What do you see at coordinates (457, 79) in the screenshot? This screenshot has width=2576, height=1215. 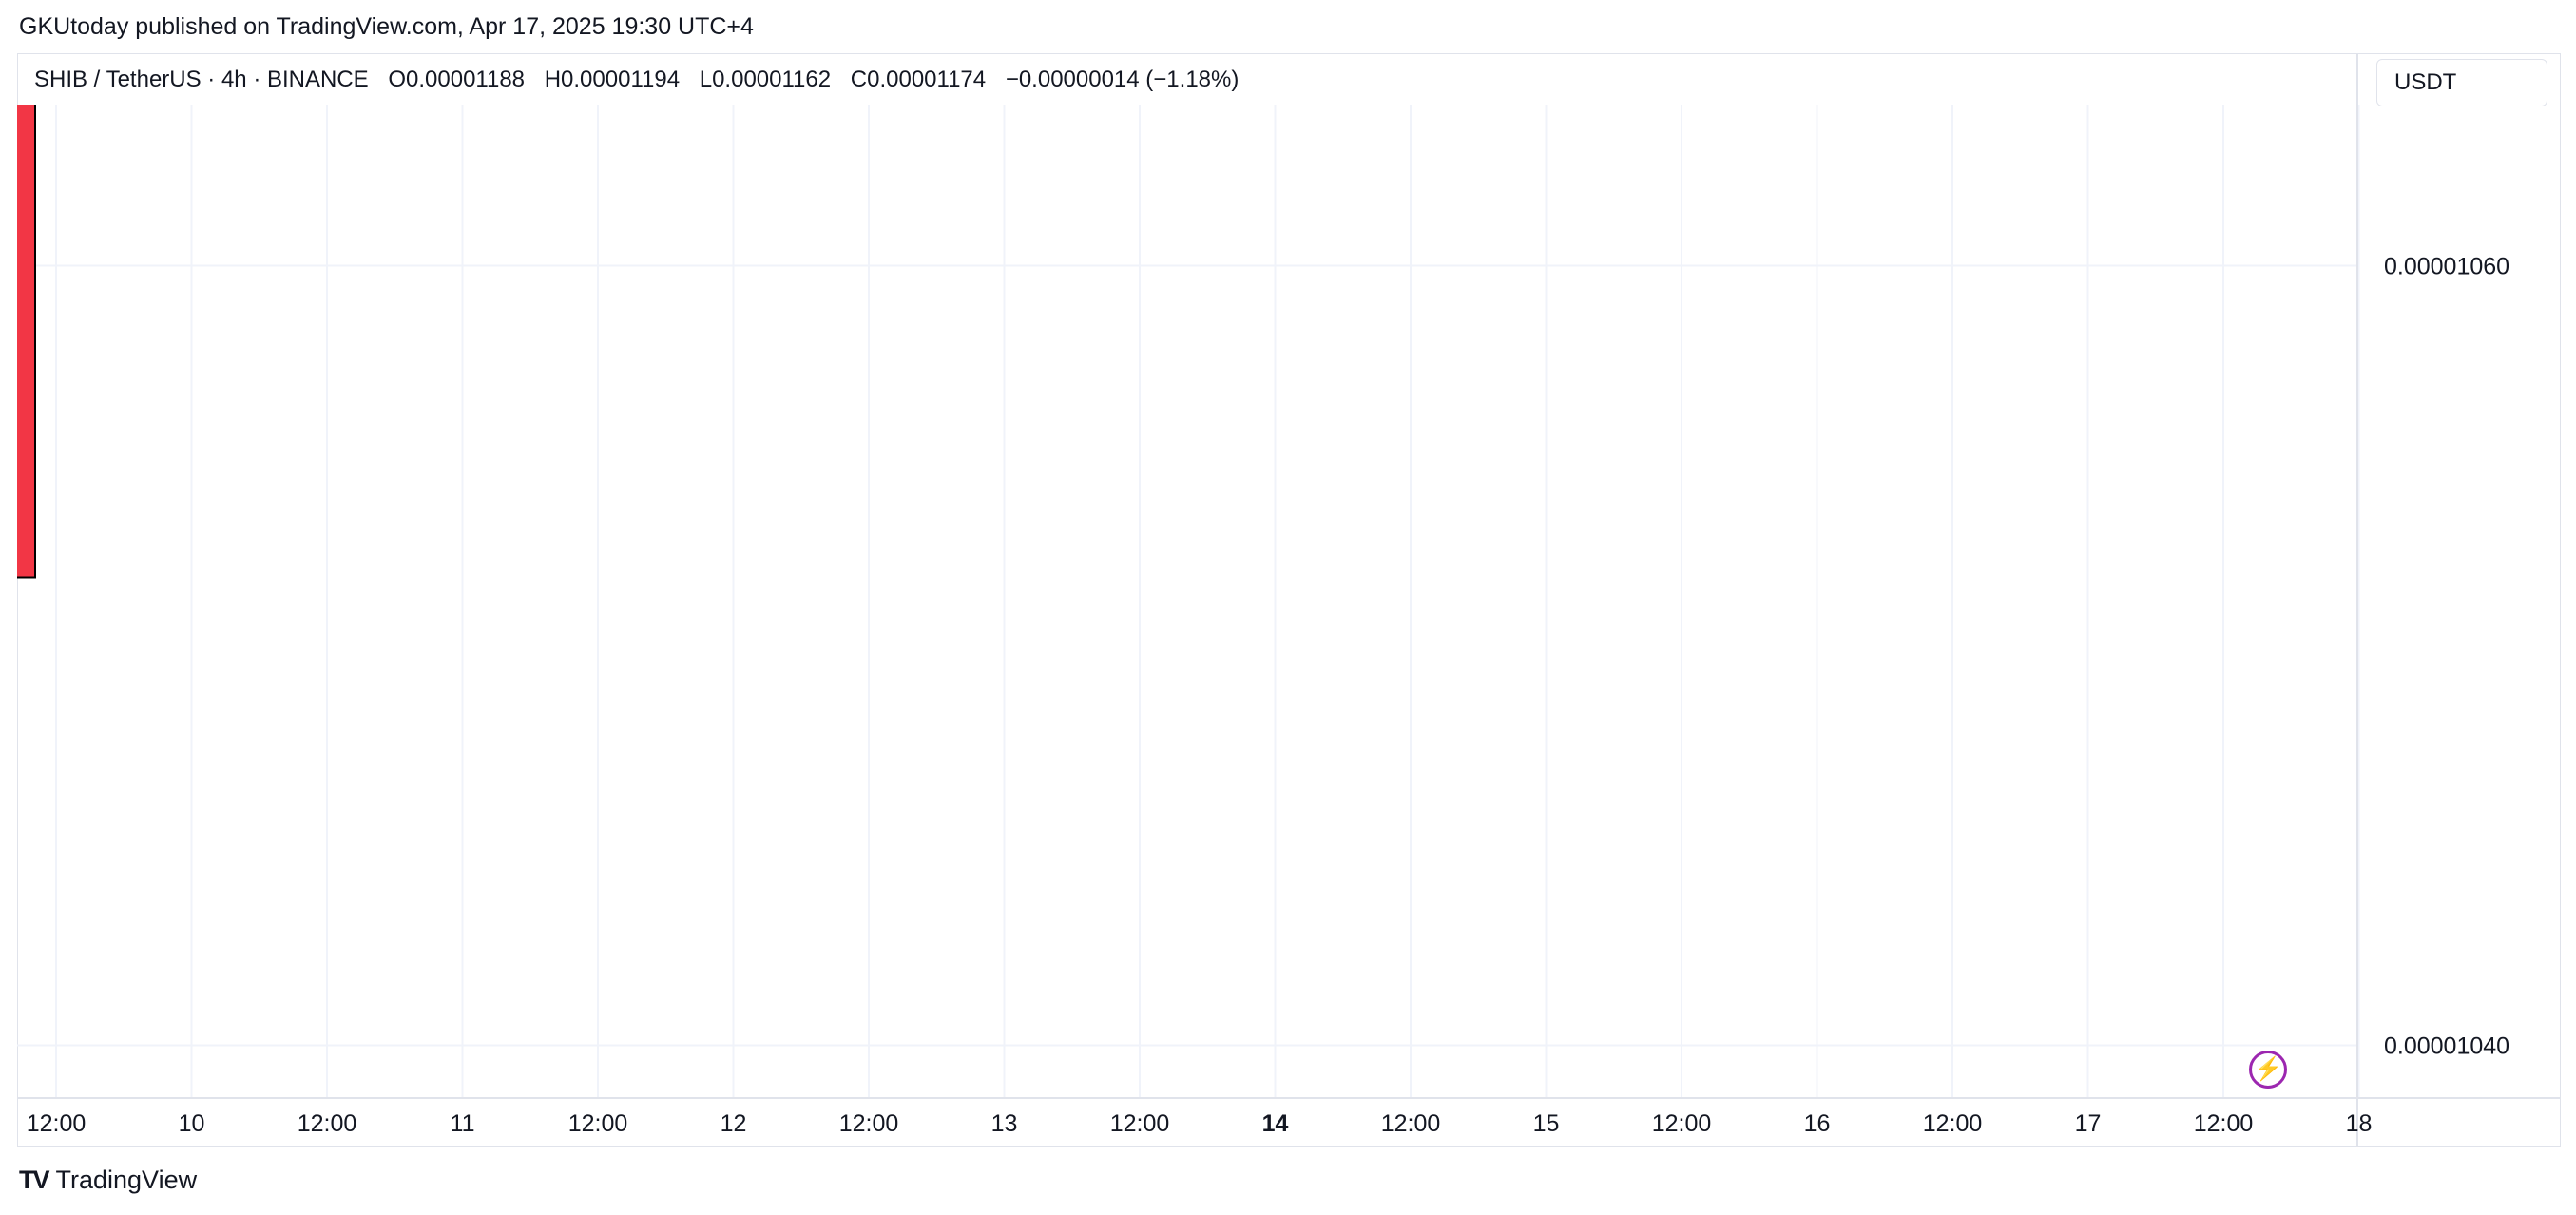 I see `open-value: O0.00001188` at bounding box center [457, 79].